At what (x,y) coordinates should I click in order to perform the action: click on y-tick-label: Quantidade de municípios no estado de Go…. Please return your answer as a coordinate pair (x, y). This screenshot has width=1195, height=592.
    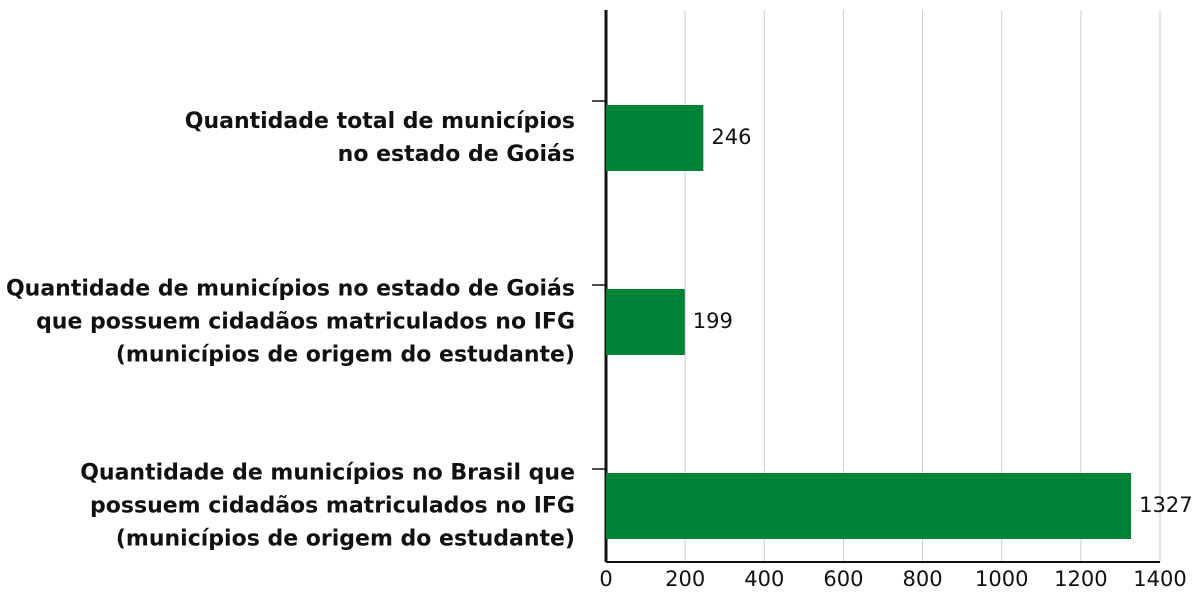
    Looking at the image, I should click on (290, 322).